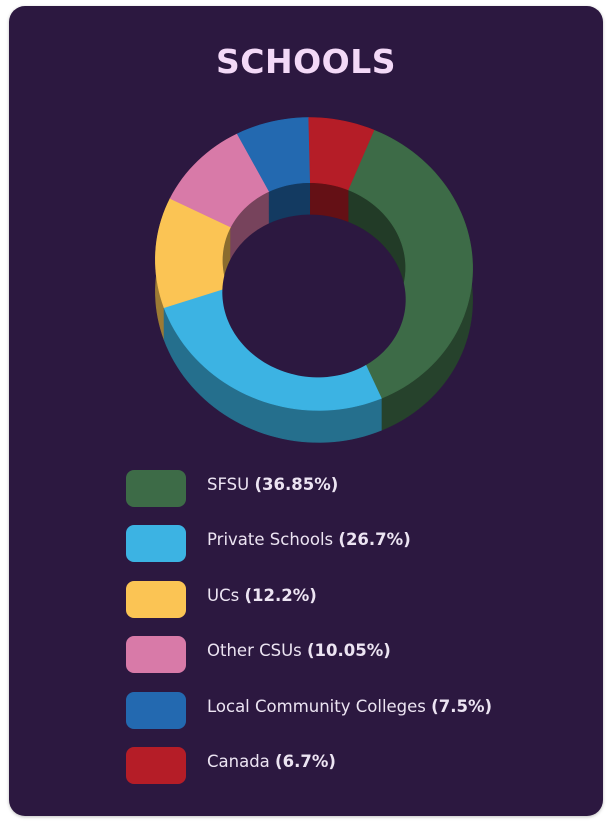 The width and height of the screenshot is (612, 827). What do you see at coordinates (374, 540) in the screenshot?
I see `legend-percent: (26.7%)` at bounding box center [374, 540].